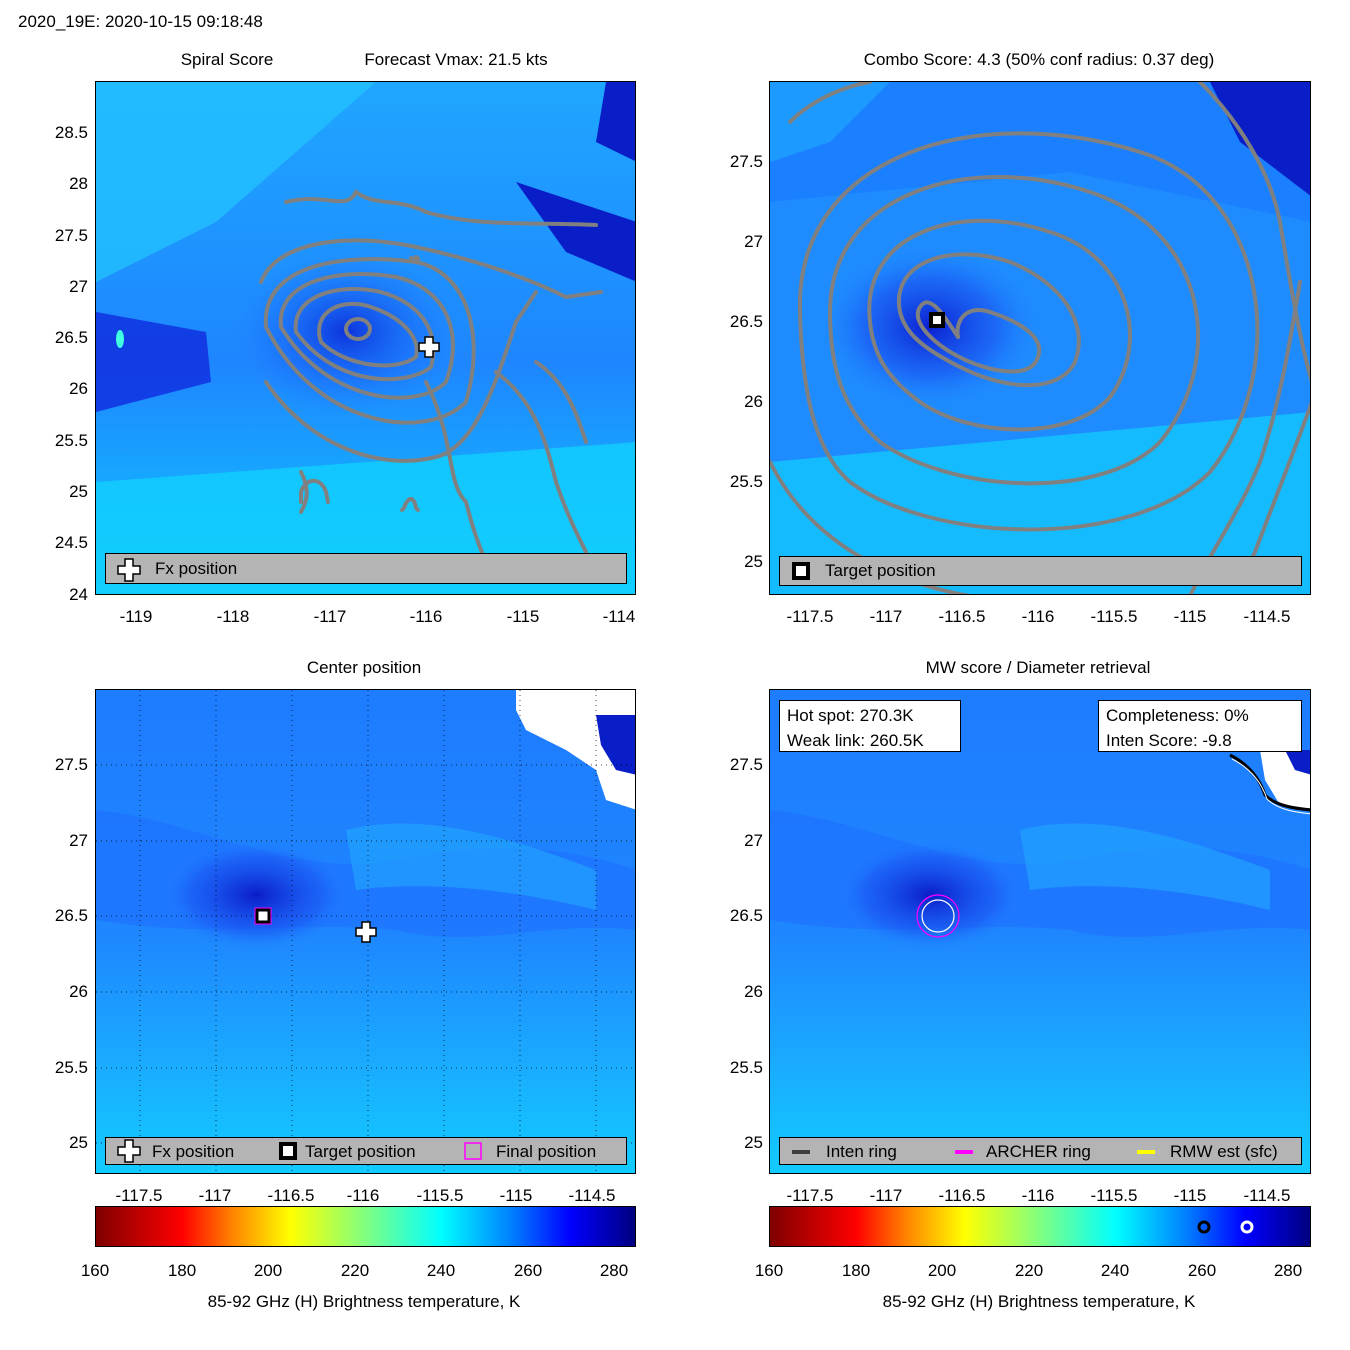  What do you see at coordinates (140, 21) in the screenshot?
I see `image-title: 2020_19E: 2020-10-15 09:18:48` at bounding box center [140, 21].